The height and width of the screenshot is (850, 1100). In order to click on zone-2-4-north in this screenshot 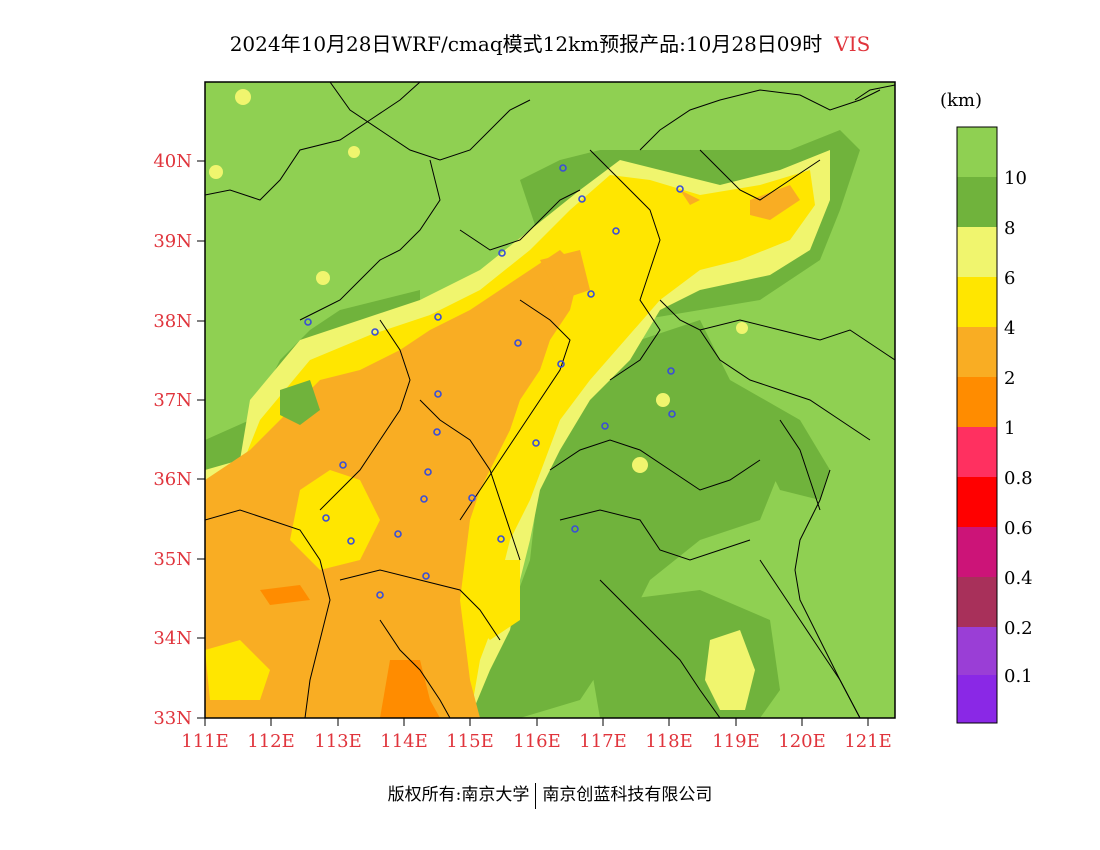, I will do `click(565, 275)`.